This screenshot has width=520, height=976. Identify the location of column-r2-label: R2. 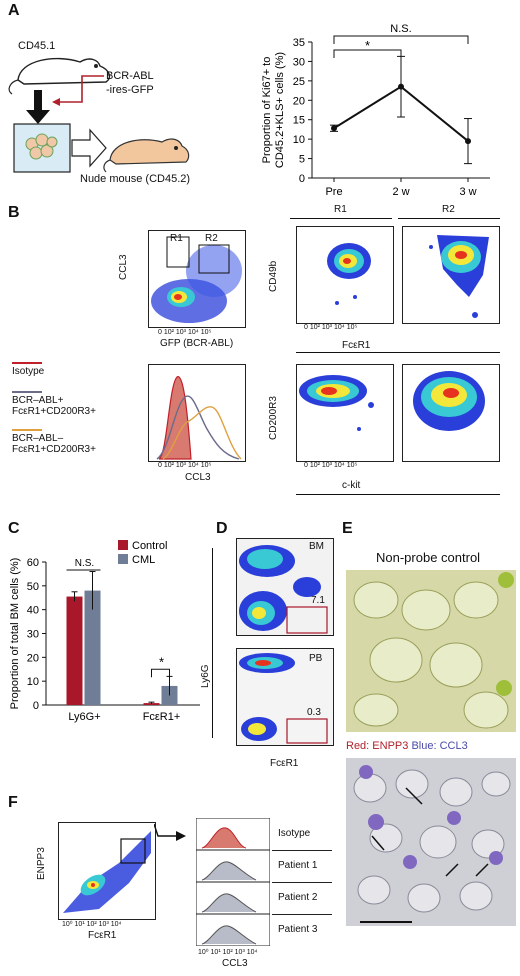
(448, 209).